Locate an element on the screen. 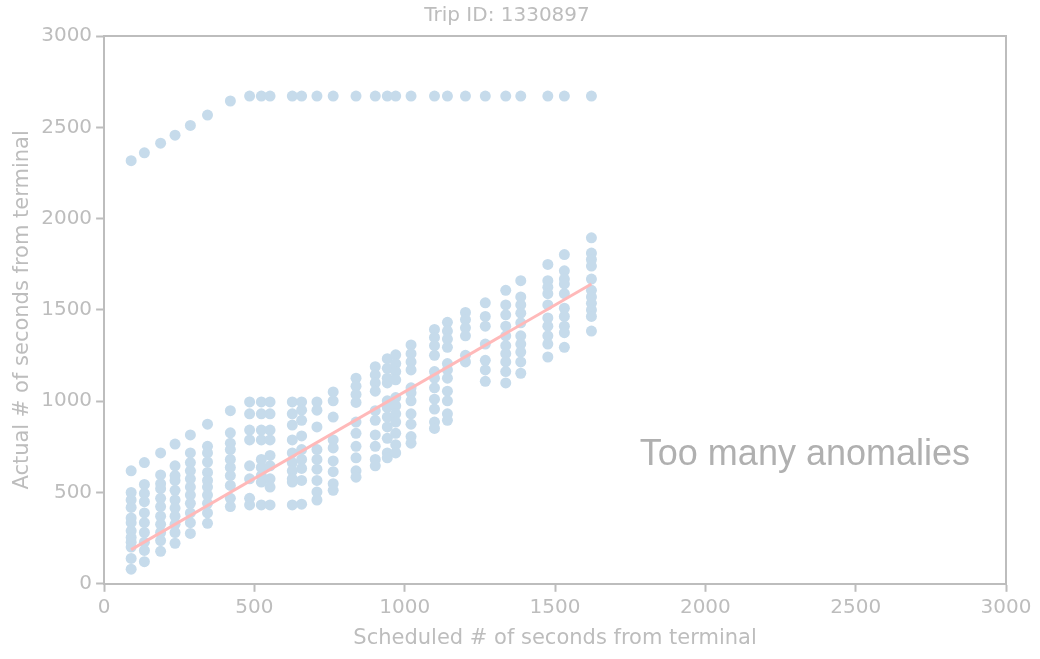 The width and height of the screenshot is (1040, 659). x-tick-label: 1500 is located at coordinates (555, 606).